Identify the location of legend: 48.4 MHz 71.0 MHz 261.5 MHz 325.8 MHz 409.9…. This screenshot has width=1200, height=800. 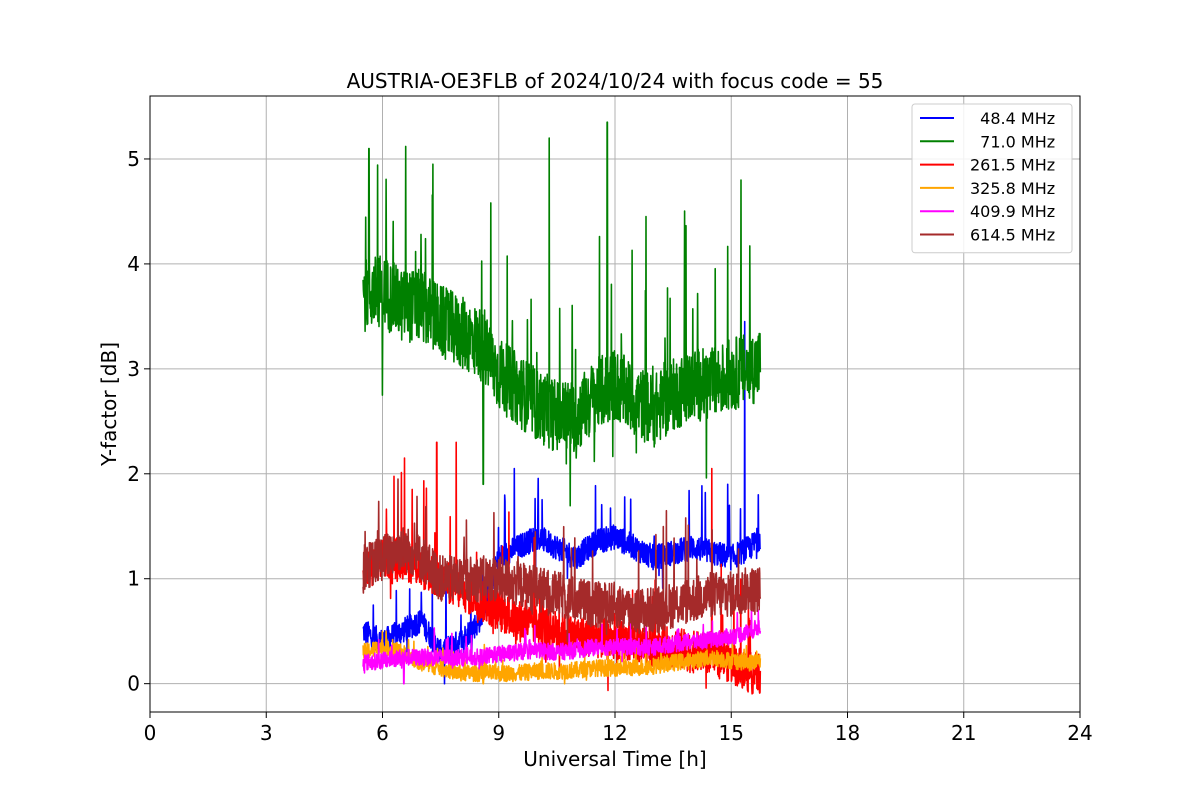
(992, 178).